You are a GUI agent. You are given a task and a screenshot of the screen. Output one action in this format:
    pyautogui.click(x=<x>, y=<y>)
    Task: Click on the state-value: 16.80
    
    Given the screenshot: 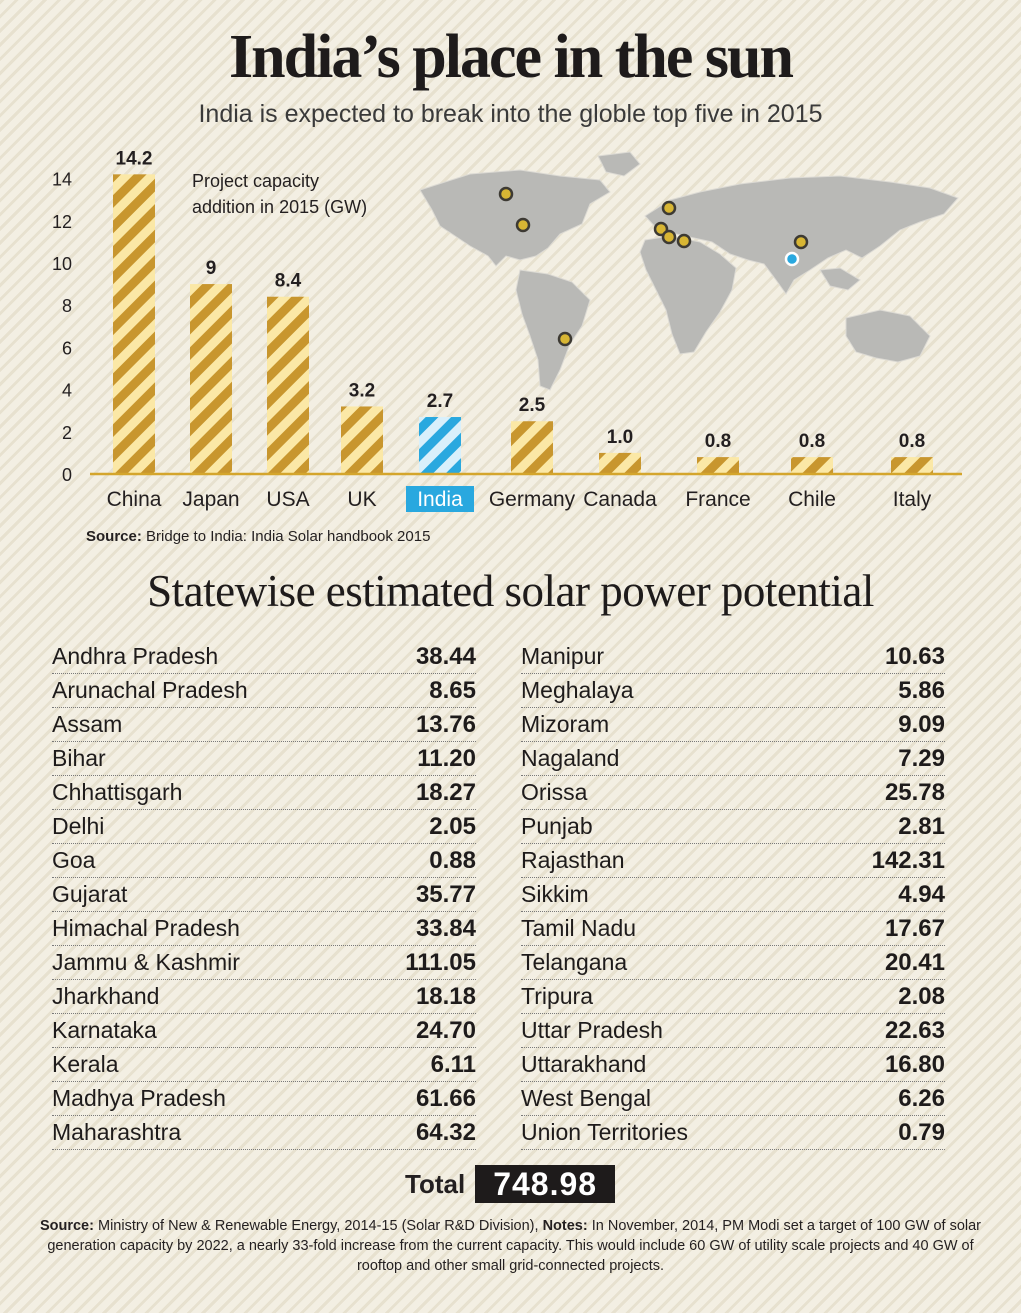 What is the action you would take?
    pyautogui.click(x=914, y=1064)
    